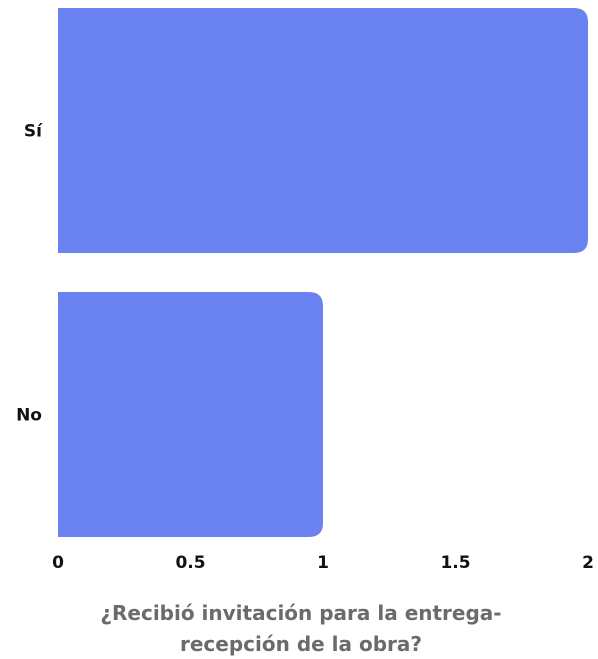 Image resolution: width=598 pixels, height=659 pixels. I want to click on x-tick-label-1-5: 1.5, so click(455, 563).